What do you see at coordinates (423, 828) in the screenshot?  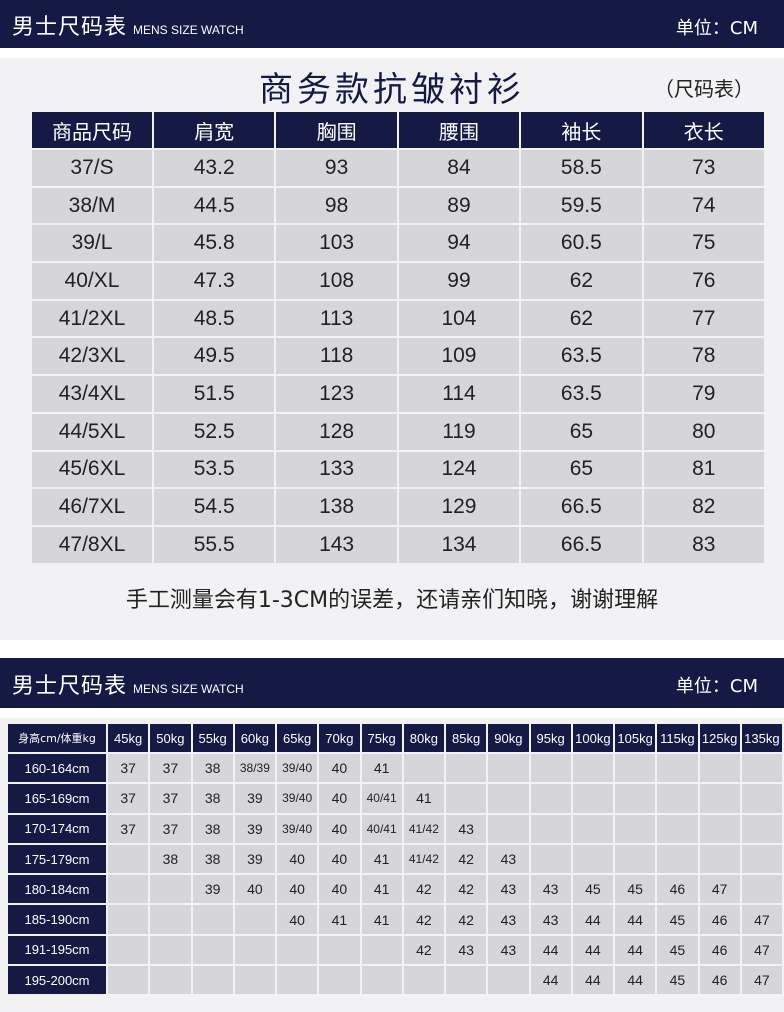 I see `size-cell: 41/42` at bounding box center [423, 828].